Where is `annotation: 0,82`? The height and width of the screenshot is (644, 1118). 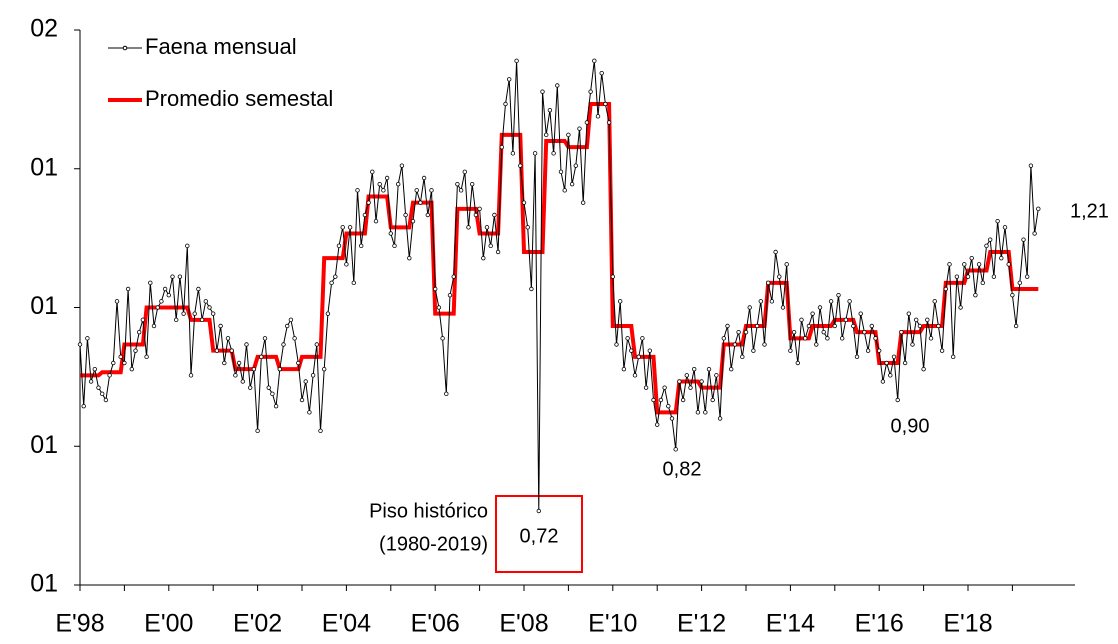 annotation: 0,82 is located at coordinates (682, 469).